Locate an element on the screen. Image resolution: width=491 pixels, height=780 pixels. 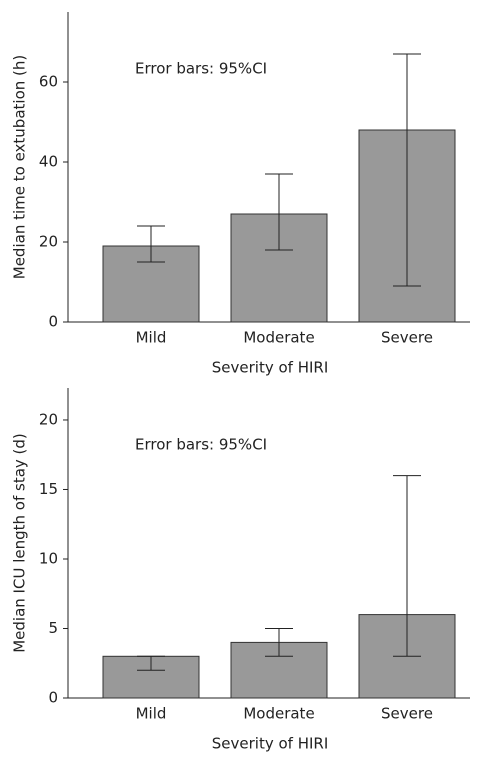
y-tick-label: 60 is located at coordinates (48, 82).